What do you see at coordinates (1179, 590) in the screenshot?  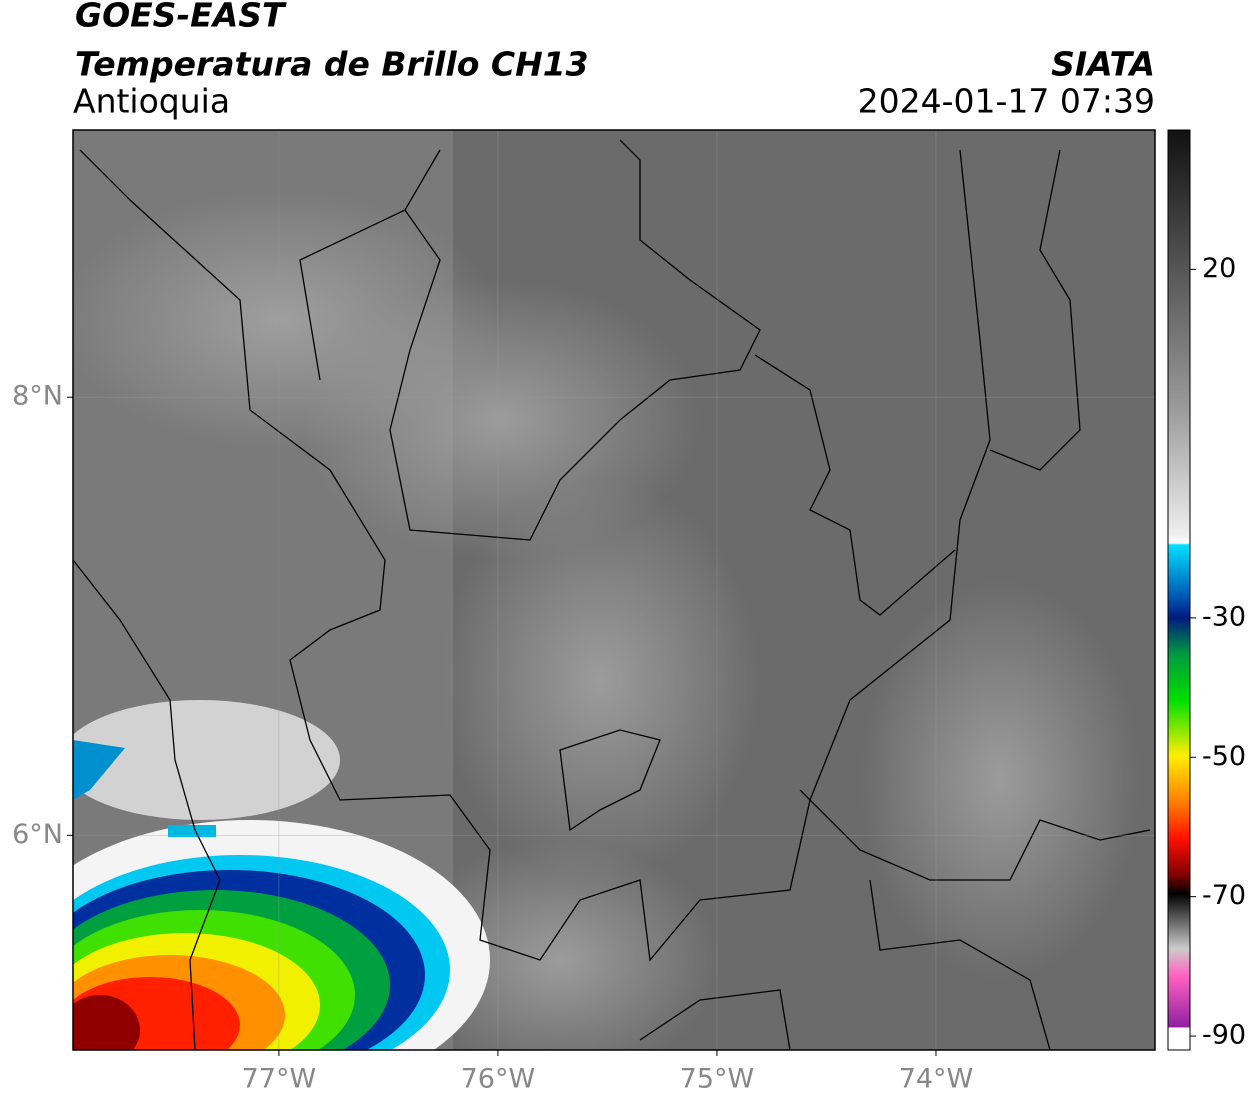 I see `colorbar` at bounding box center [1179, 590].